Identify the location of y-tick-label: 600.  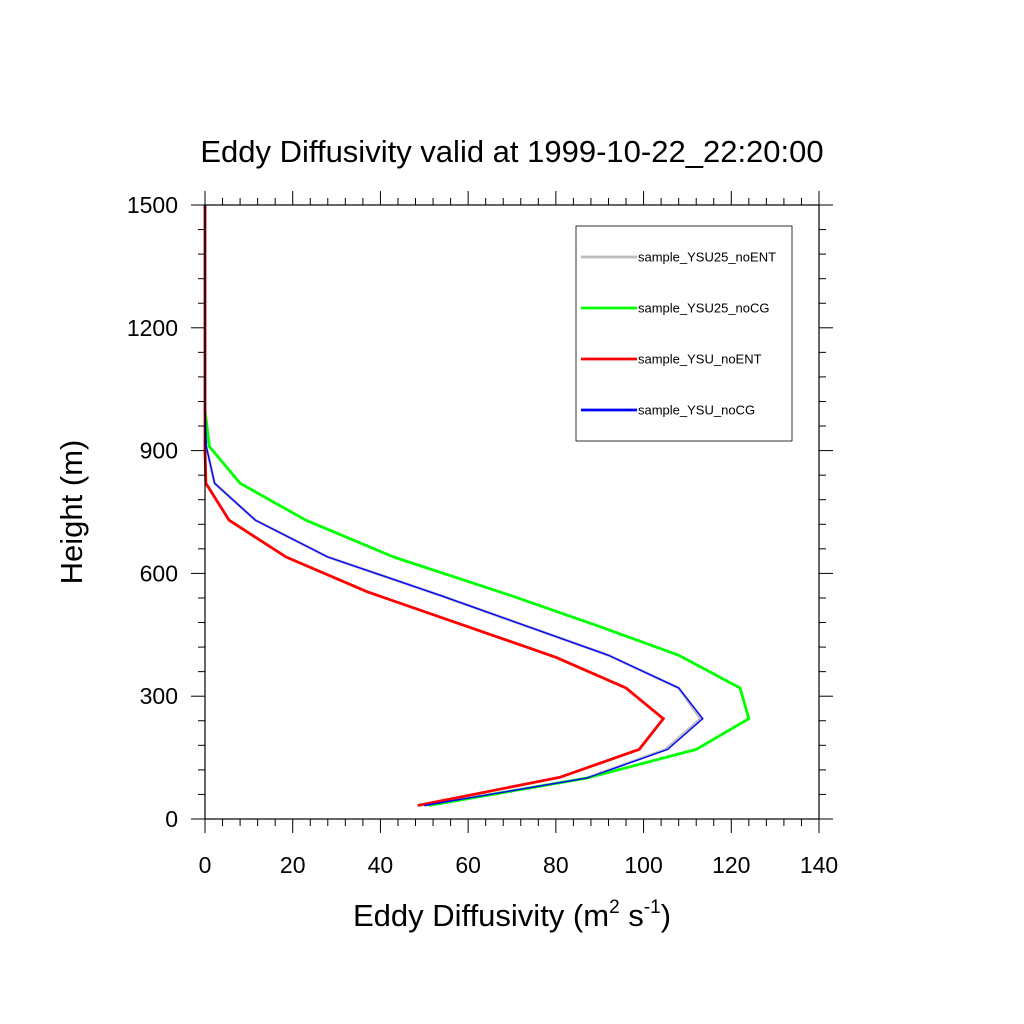
(159, 573).